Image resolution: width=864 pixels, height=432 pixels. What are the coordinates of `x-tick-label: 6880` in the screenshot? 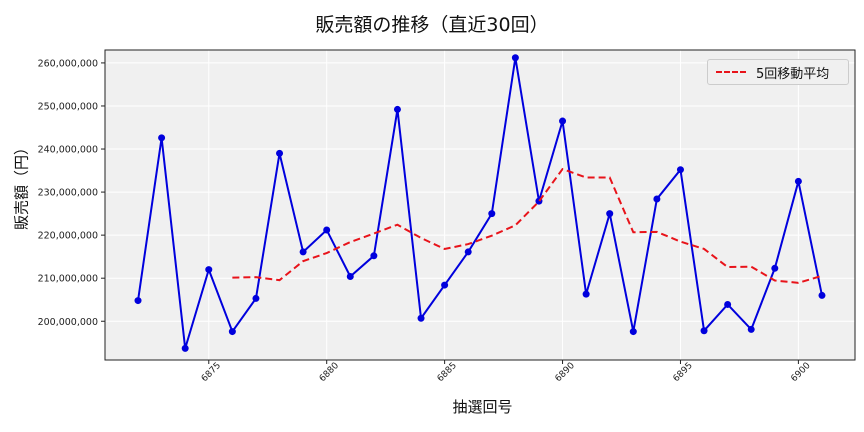 It's located at (329, 372).